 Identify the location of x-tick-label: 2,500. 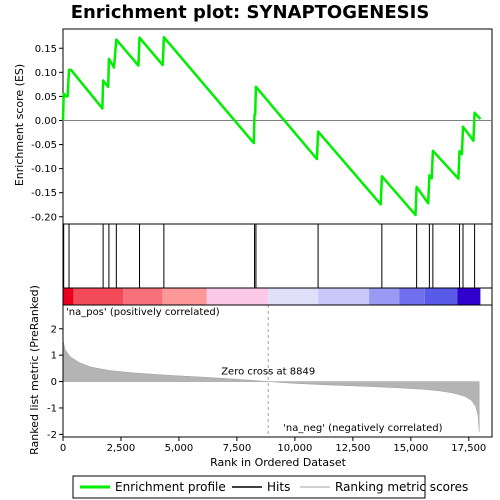
(121, 448).